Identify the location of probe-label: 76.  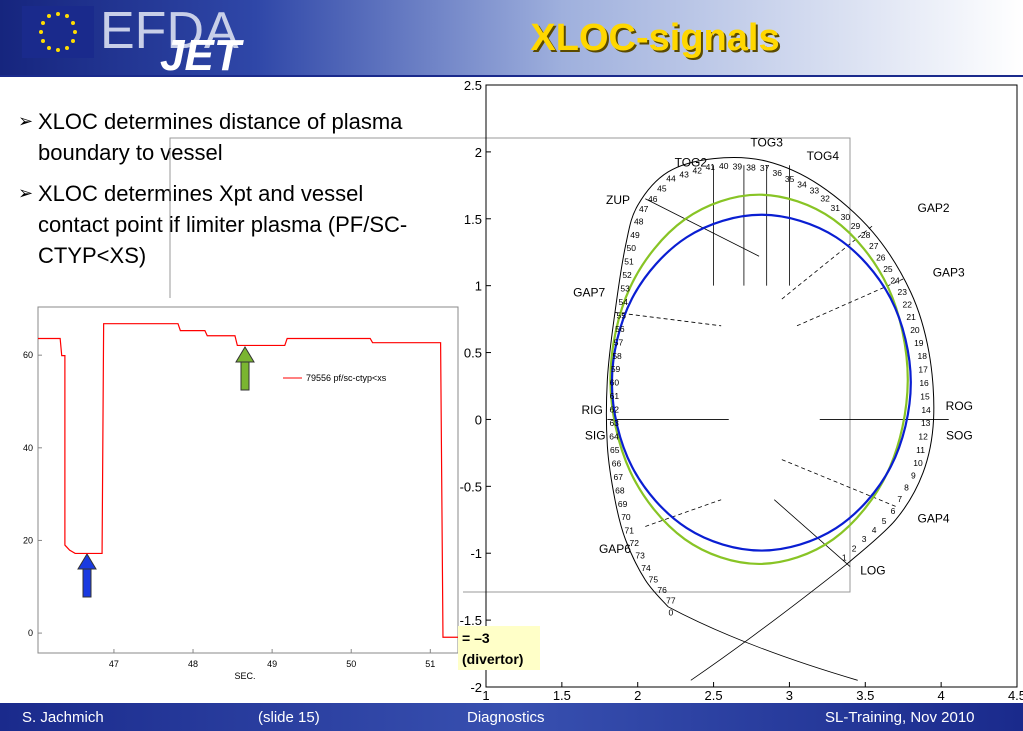
(662, 590).